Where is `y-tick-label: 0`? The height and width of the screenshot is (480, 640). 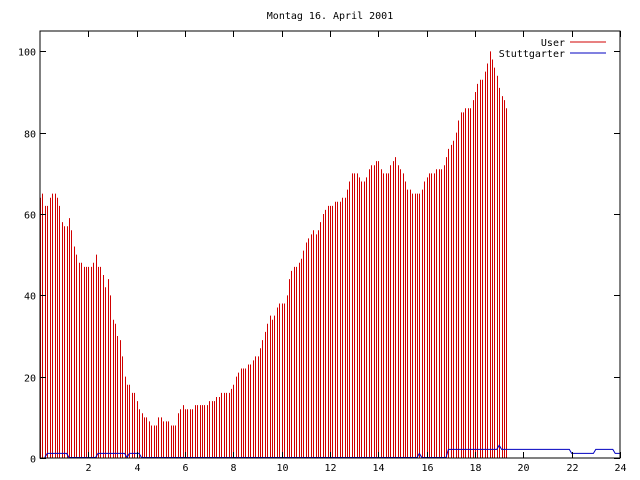
y-tick-label: 0 is located at coordinates (33, 460).